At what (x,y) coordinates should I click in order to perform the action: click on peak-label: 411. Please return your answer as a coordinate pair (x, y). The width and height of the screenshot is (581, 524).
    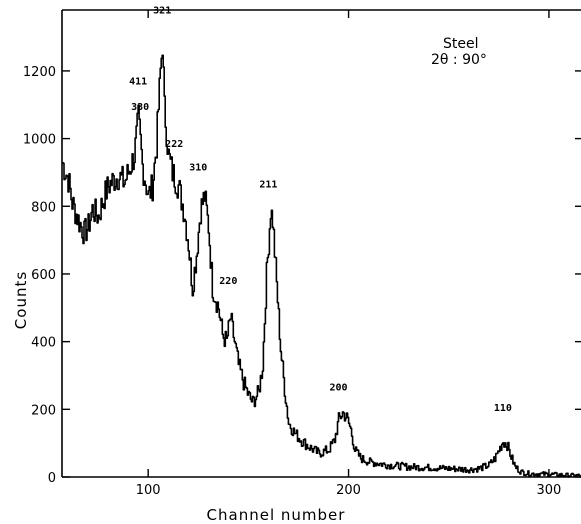
    Looking at the image, I should click on (138, 81).